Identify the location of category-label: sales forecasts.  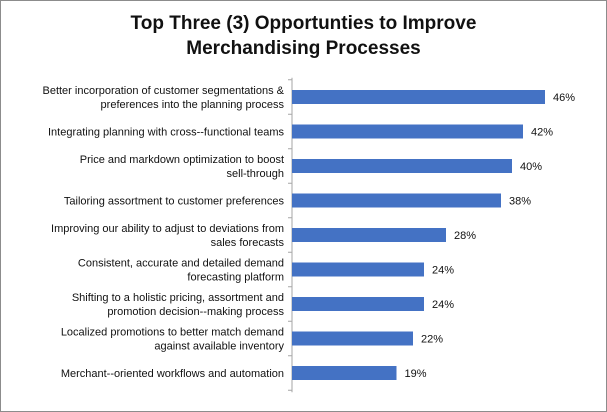
(248, 243).